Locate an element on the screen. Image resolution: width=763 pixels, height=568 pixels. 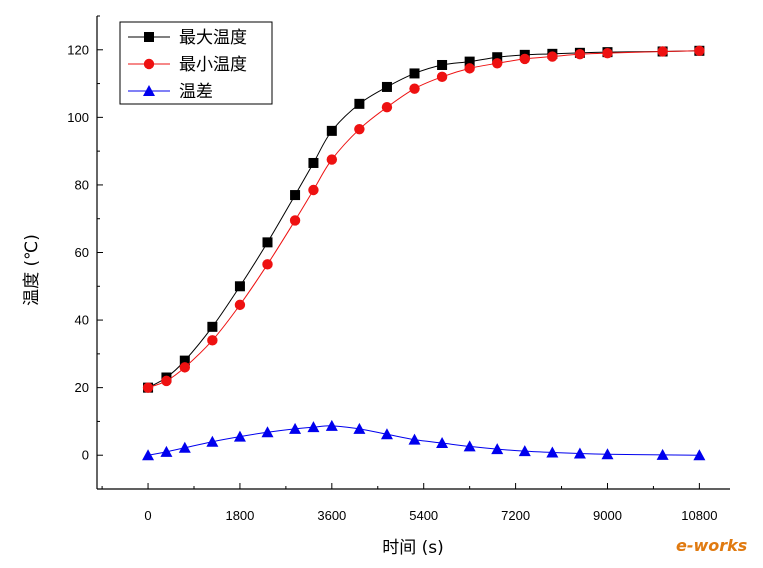
watermark: e-works is located at coordinates (711, 545).